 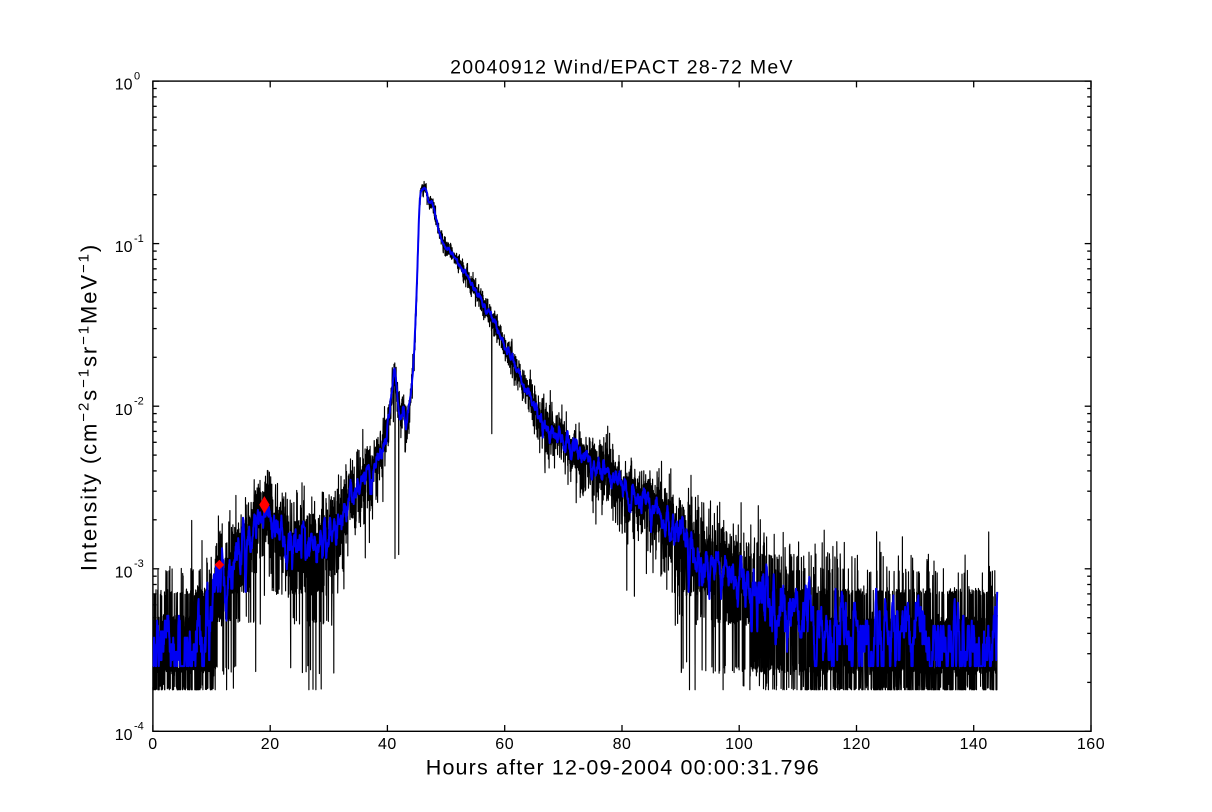 What do you see at coordinates (856, 744) in the screenshot?
I see `svg-text: 120` at bounding box center [856, 744].